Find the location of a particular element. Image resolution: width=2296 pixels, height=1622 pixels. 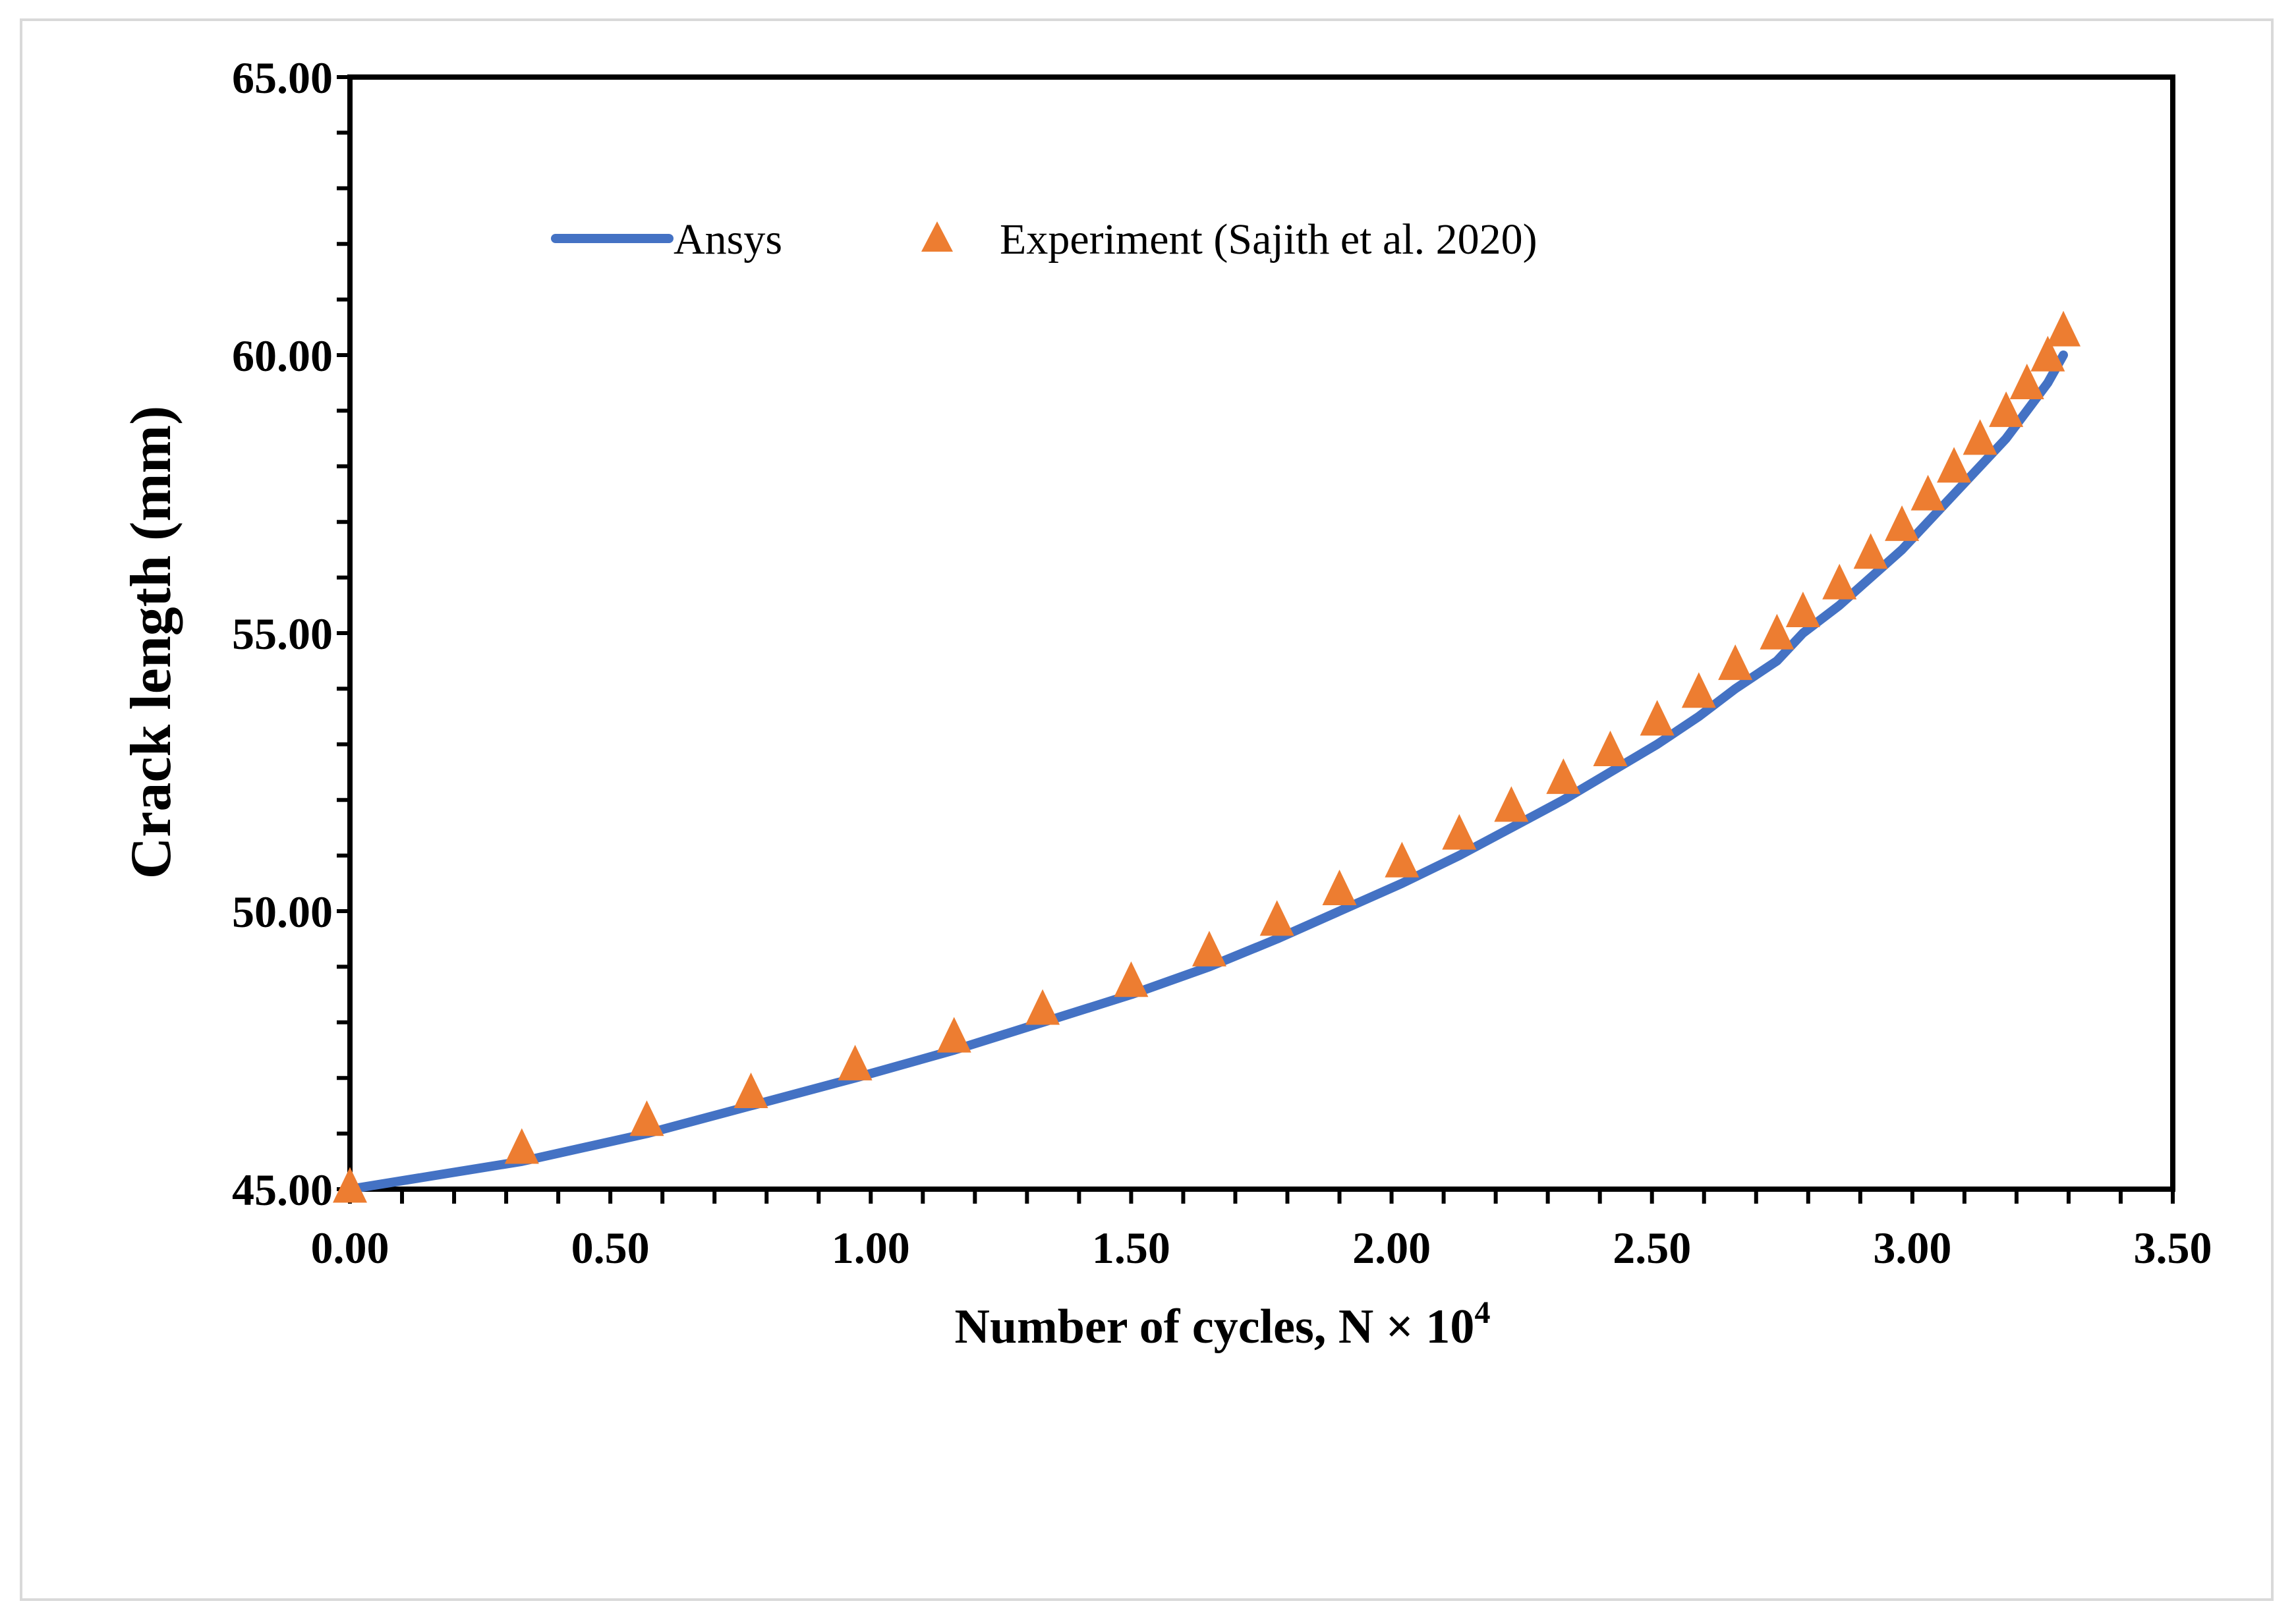

y-tick-labels: 45.00 50.00 55.00 60.00 65.00 is located at coordinates (282, 634).